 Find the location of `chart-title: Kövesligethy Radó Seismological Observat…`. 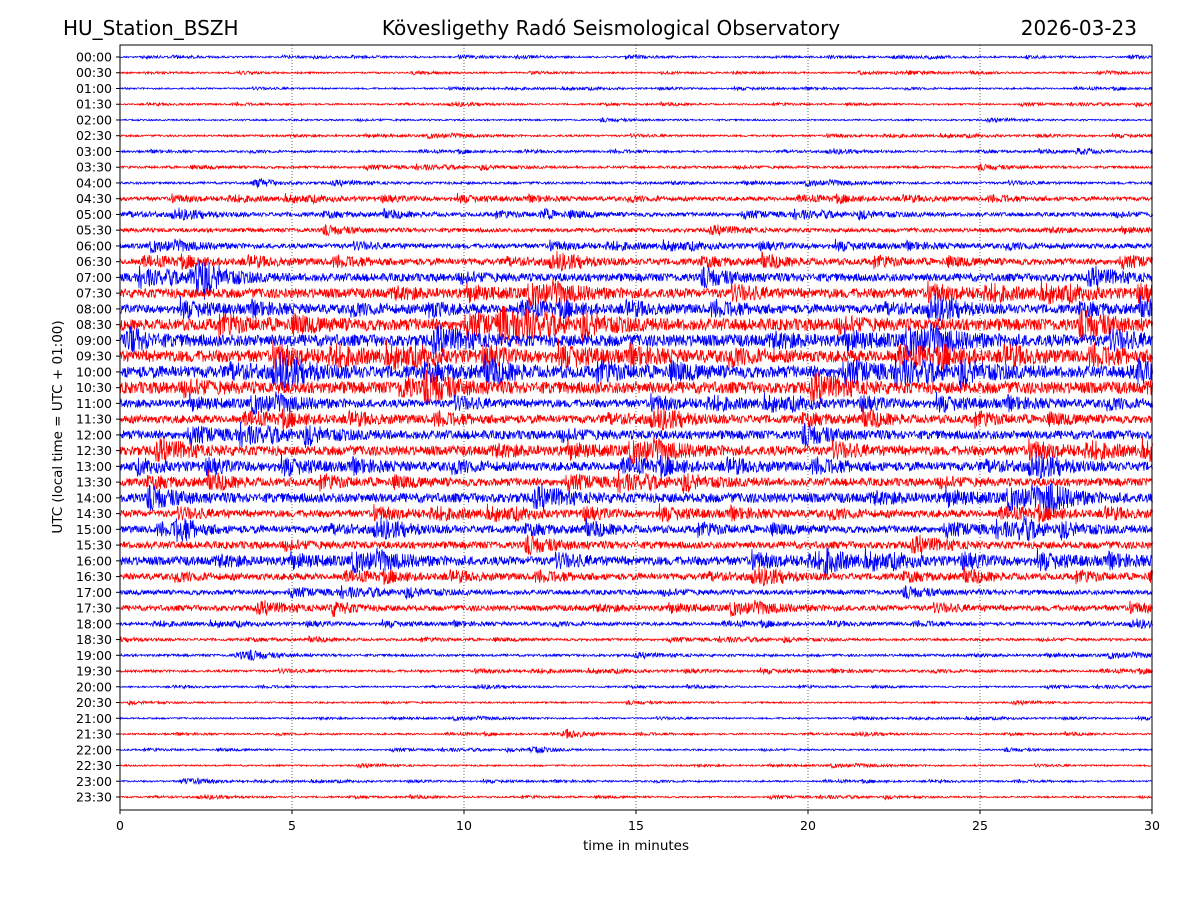

chart-title: Kövesligethy Radó Seismological Observat… is located at coordinates (611, 28).